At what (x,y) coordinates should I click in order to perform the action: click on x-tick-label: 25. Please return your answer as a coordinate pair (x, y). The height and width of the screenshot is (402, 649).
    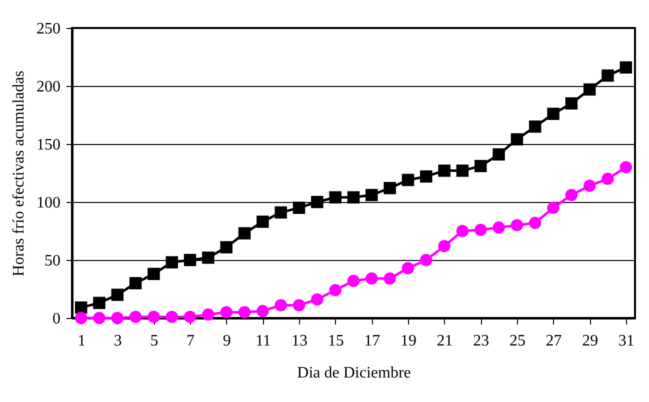
    Looking at the image, I should click on (517, 341).